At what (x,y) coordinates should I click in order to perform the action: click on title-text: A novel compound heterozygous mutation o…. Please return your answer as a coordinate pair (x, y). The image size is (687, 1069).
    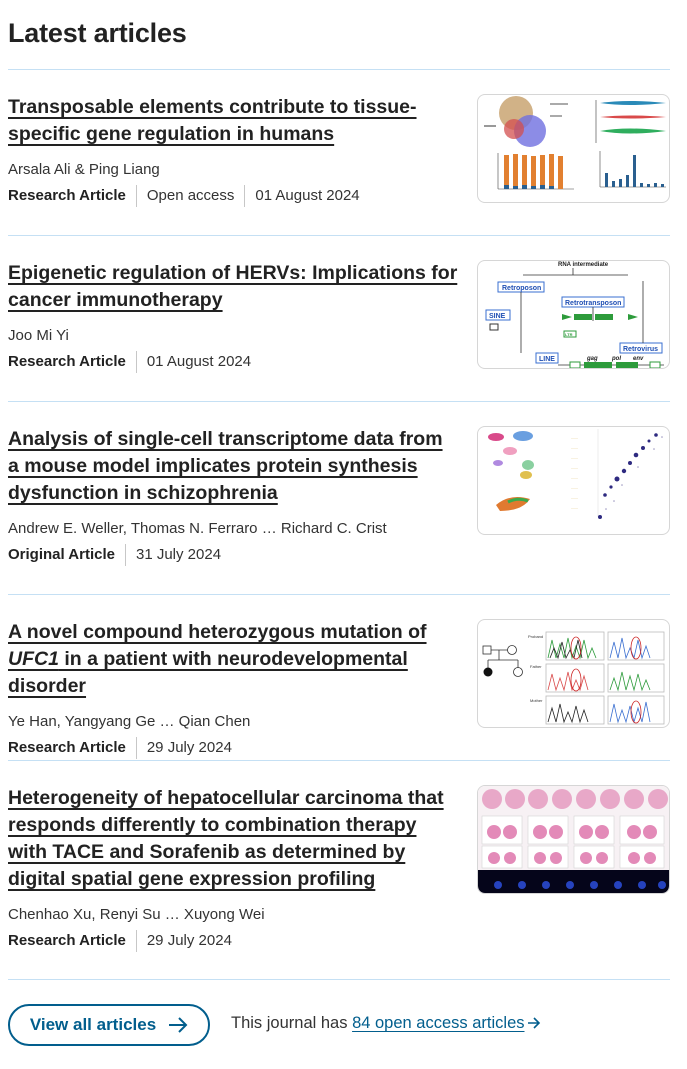
    Looking at the image, I should click on (217, 632).